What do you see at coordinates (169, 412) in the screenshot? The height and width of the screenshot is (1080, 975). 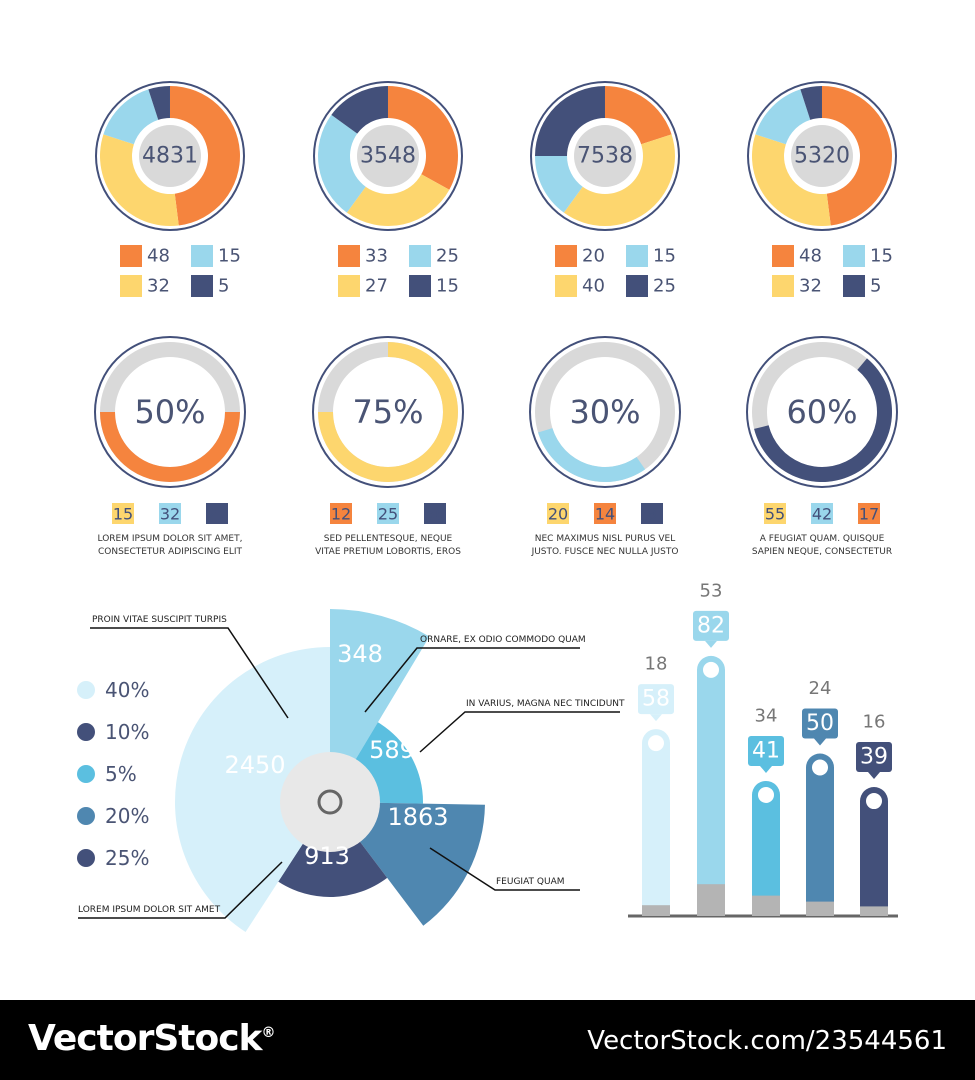 I see `ring-percent-label: 50%` at bounding box center [169, 412].